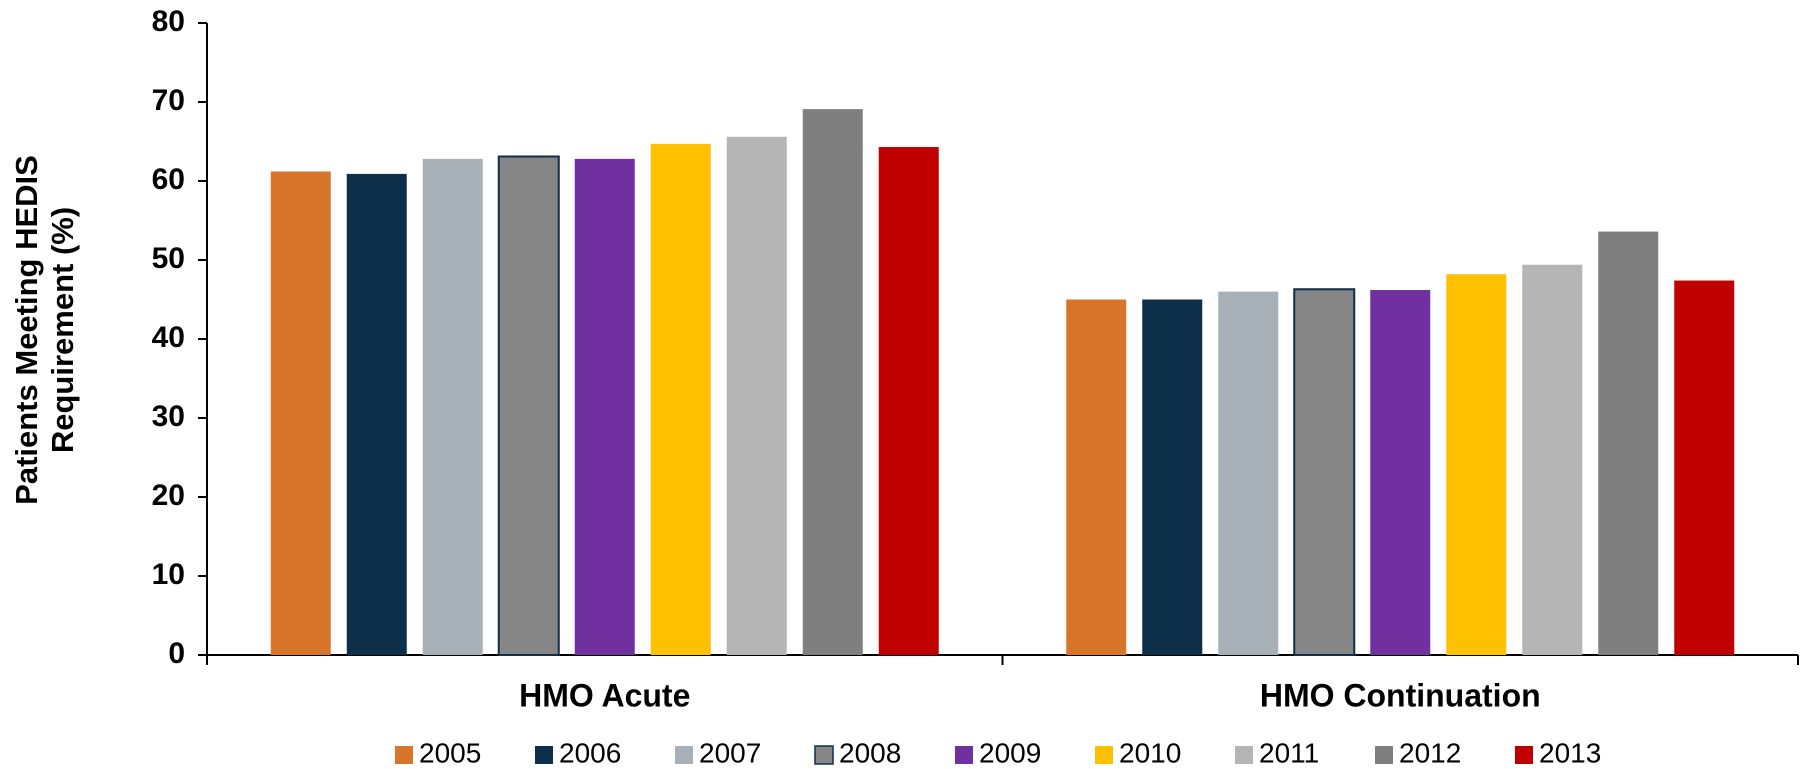  Describe the element at coordinates (1570, 752) in the screenshot. I see `legend-label: 2013` at that location.